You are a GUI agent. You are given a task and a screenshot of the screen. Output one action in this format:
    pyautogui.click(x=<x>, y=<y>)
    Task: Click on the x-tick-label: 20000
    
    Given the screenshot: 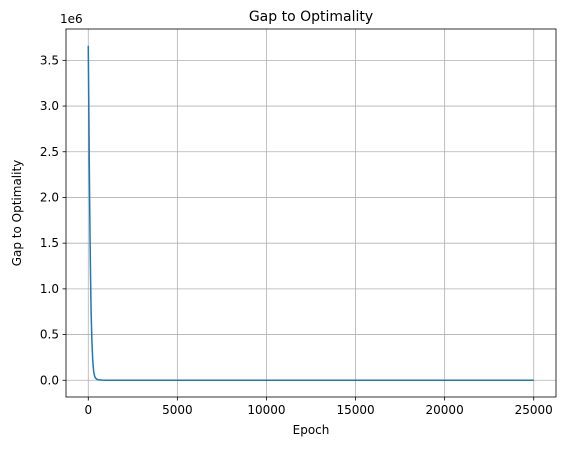 What is the action you would take?
    pyautogui.click(x=445, y=410)
    